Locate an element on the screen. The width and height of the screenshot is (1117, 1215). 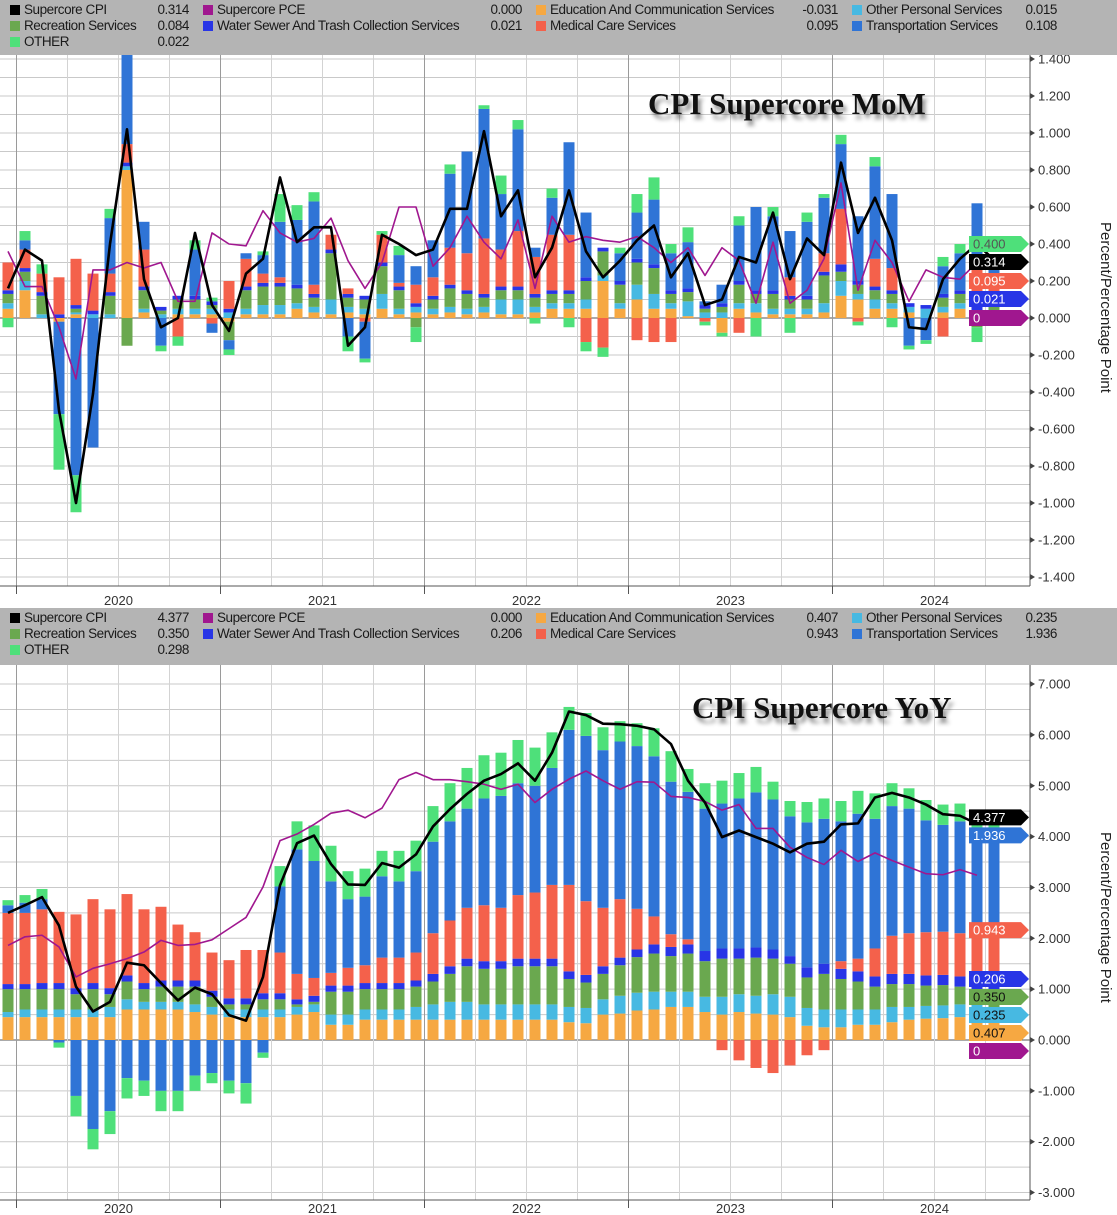
value-tag-label: 1.936 is located at coordinates (989, 835).